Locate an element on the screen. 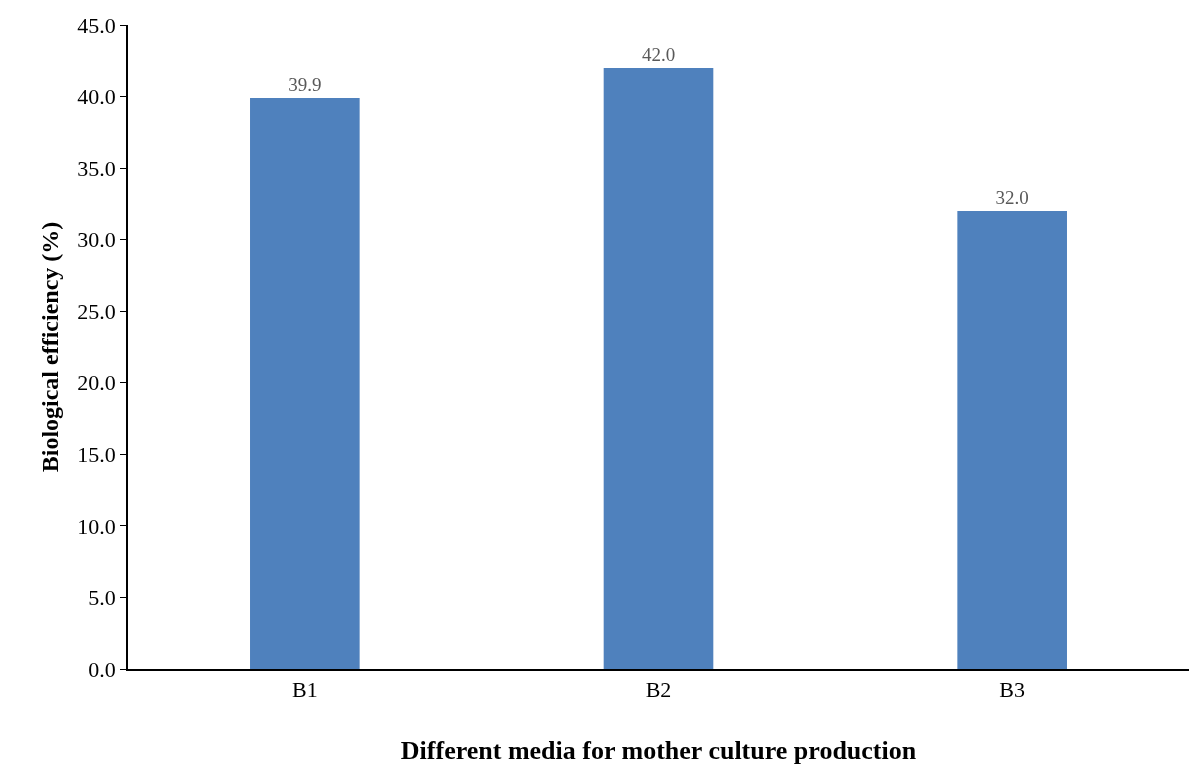 The height and width of the screenshot is (778, 1189). y-tick-label: 35.0 is located at coordinates (96, 168).